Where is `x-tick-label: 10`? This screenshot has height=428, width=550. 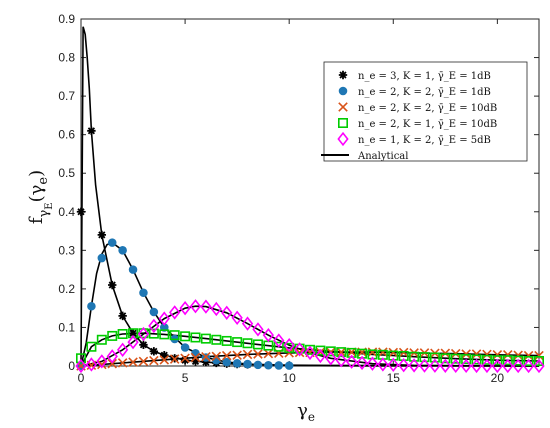
x-tick-label: 10 is located at coordinates (290, 378).